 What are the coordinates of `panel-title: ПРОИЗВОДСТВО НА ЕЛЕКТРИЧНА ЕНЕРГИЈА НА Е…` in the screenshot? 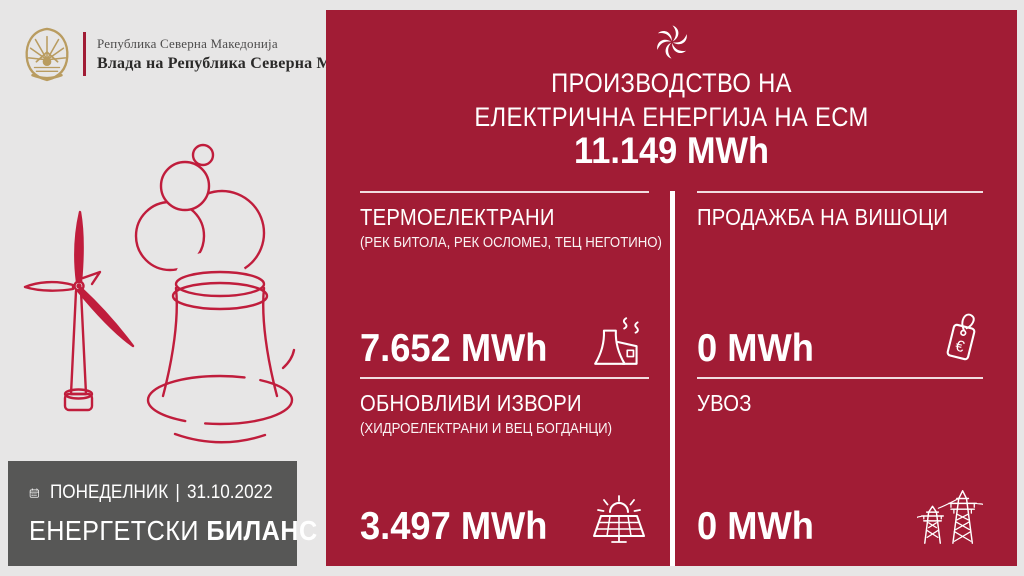 It's located at (671, 100).